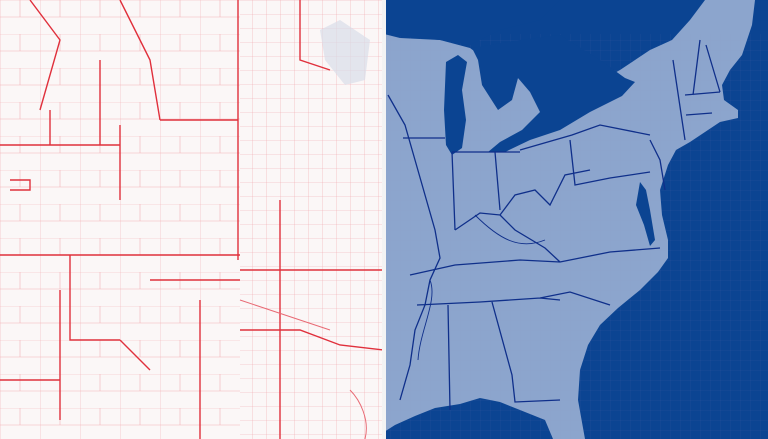 The width and height of the screenshot is (768, 439). Describe the element at coordinates (481, 287) in the screenshot. I see `rivers-right` at that location.